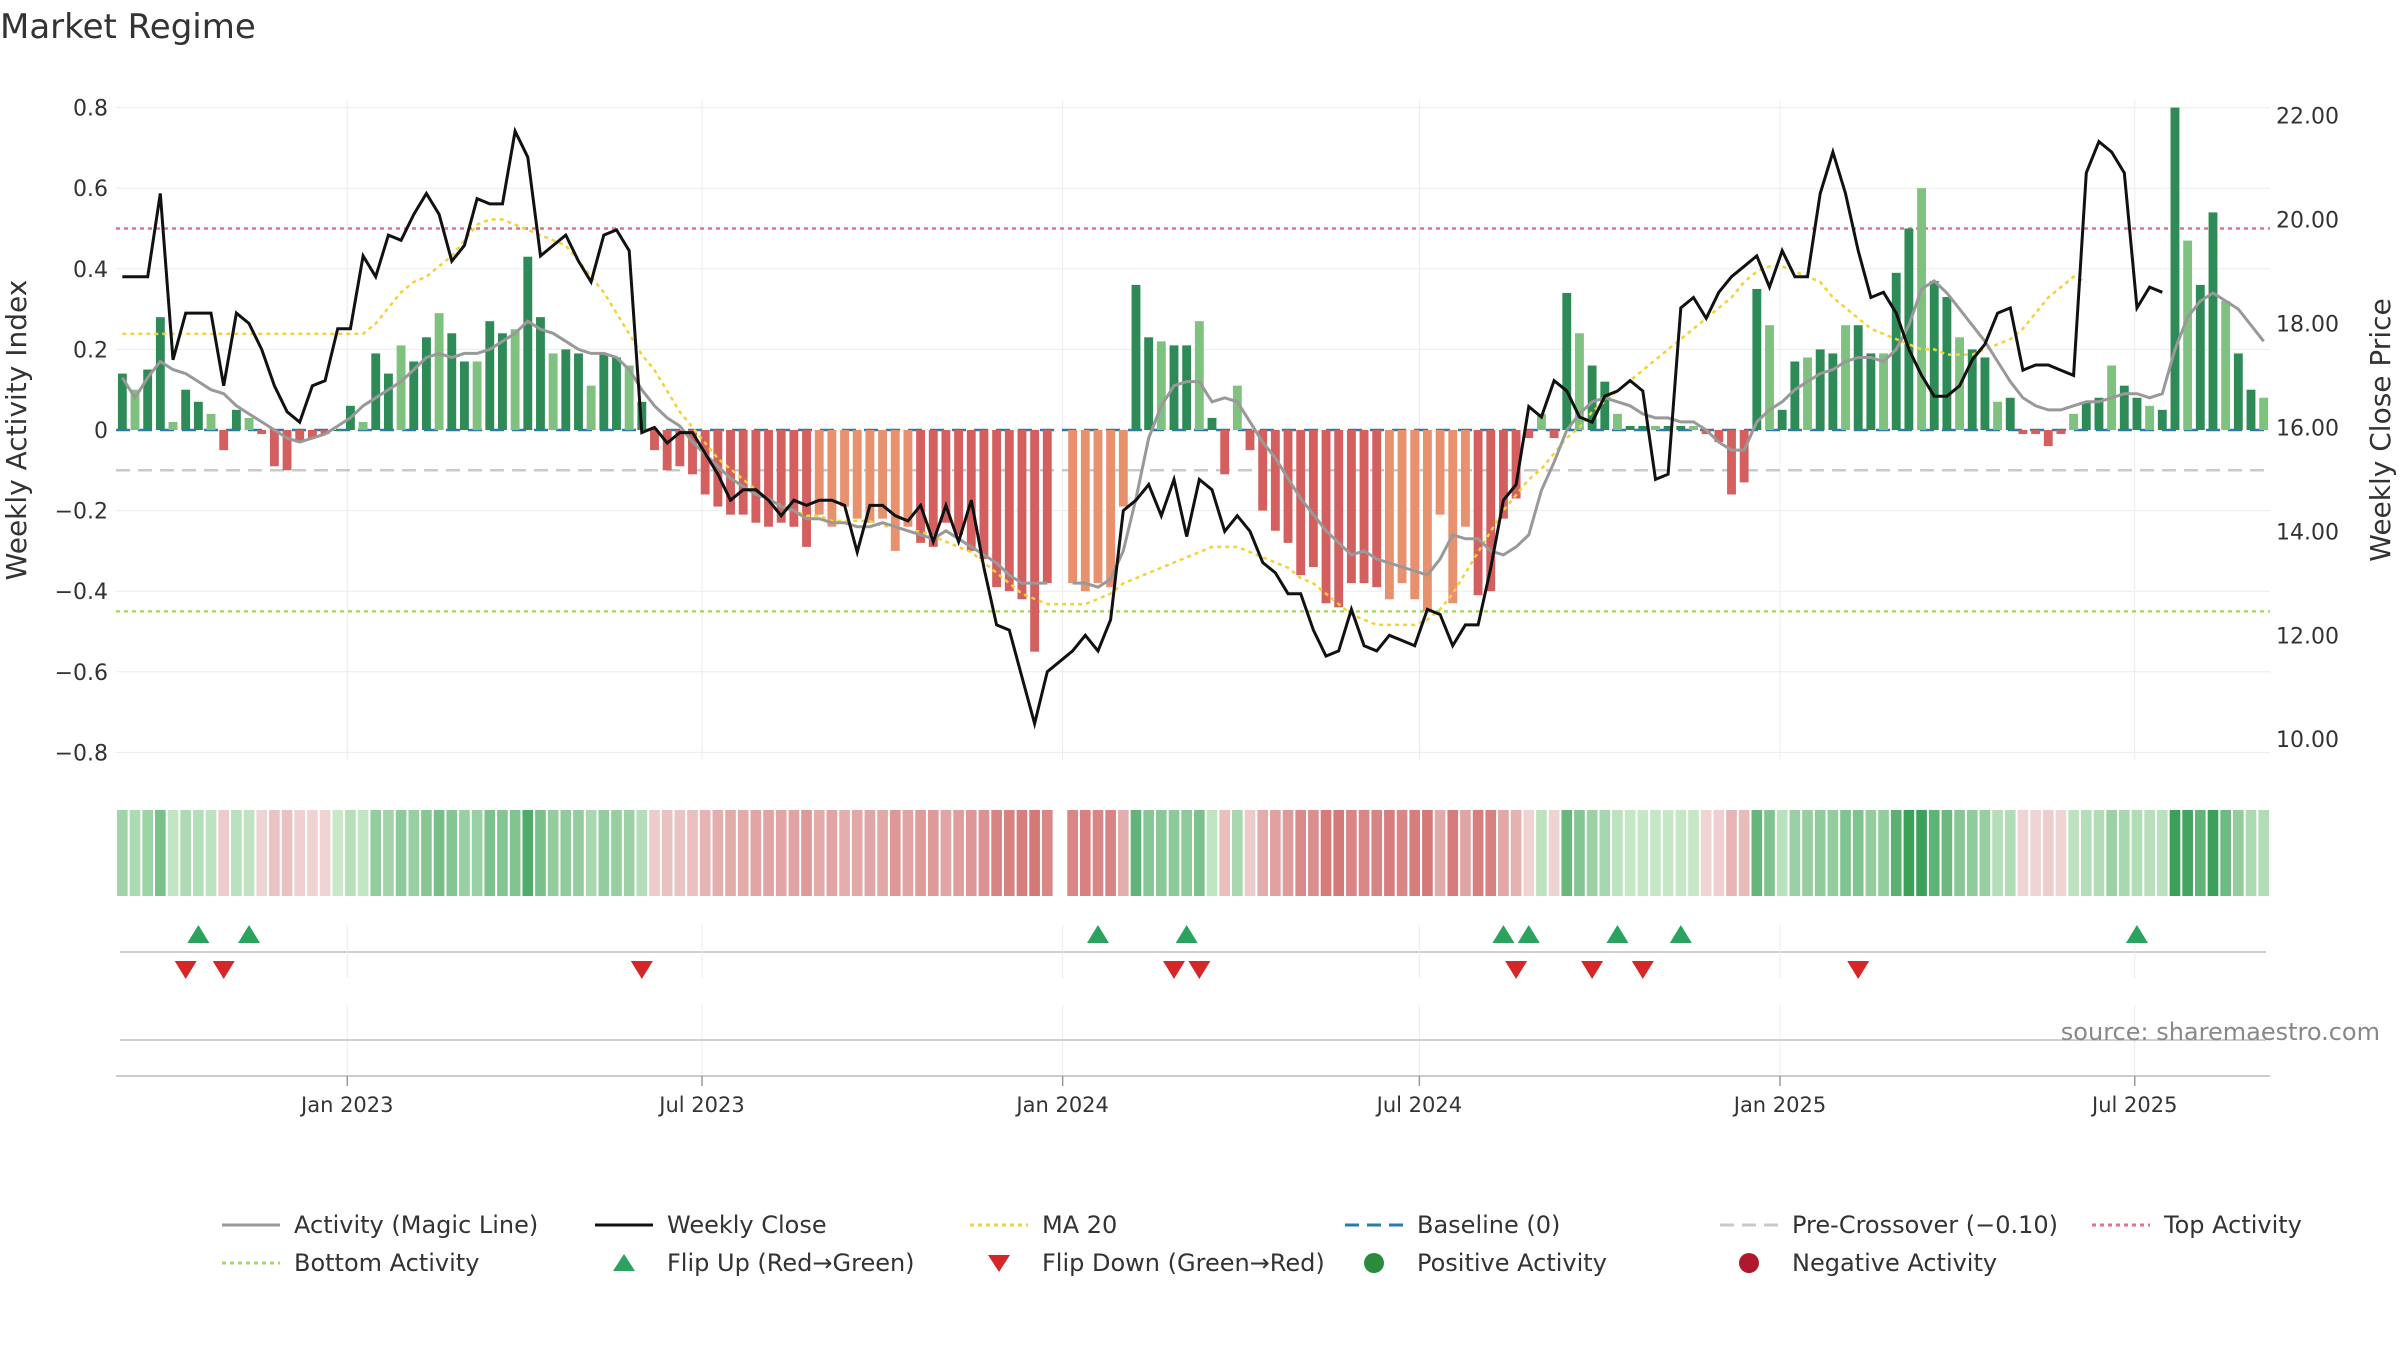  What do you see at coordinates (90, 350) in the screenshot?
I see `left-tick-label: 0.2` at bounding box center [90, 350].